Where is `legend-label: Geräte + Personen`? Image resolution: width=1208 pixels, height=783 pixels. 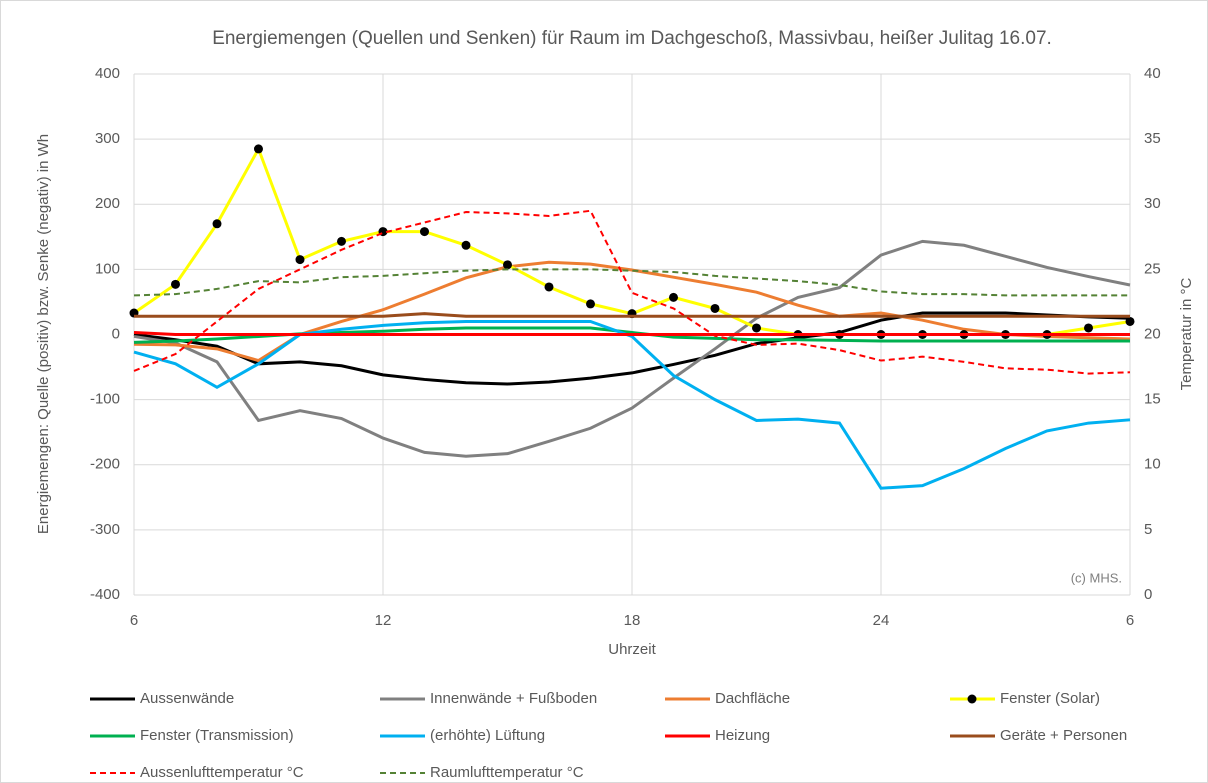 legend-label: Geräte + Personen is located at coordinates (1063, 735).